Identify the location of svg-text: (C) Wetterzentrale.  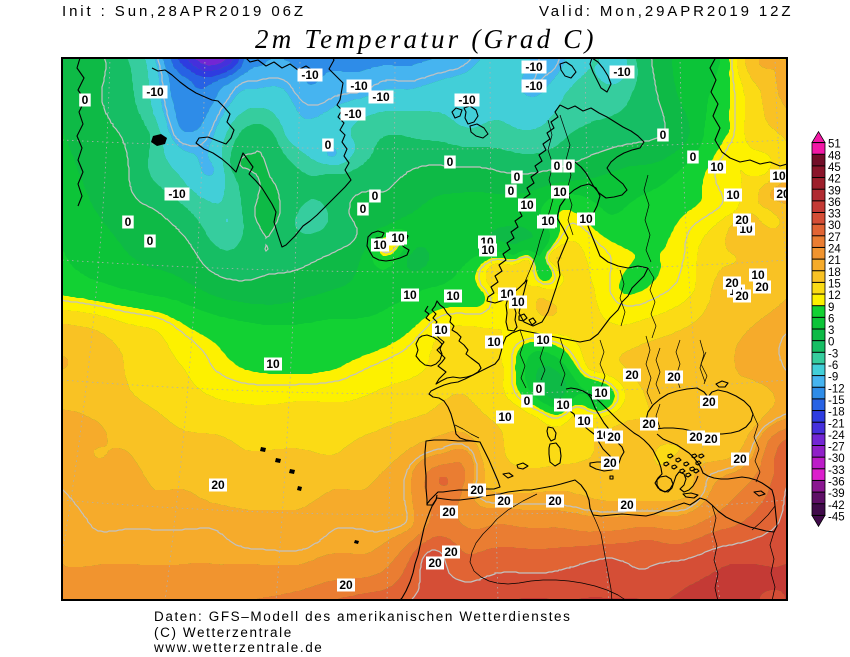
(223, 632).